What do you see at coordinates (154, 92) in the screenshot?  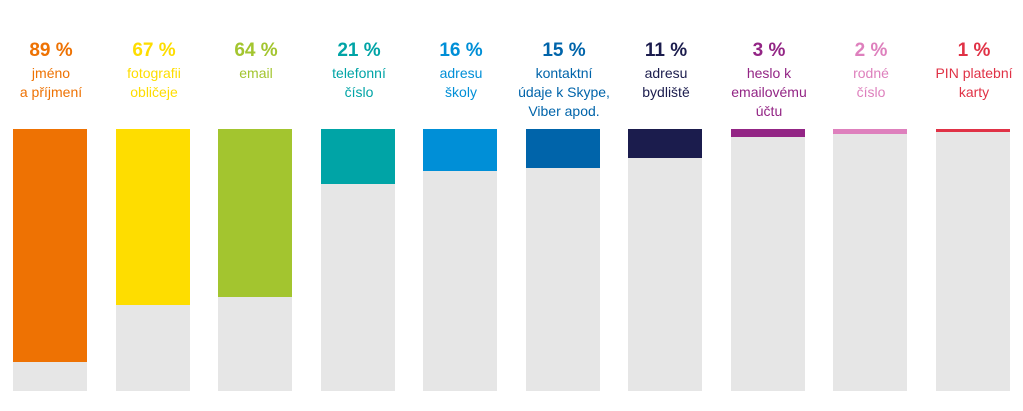 I see `bar-category-label-line: obličeje` at bounding box center [154, 92].